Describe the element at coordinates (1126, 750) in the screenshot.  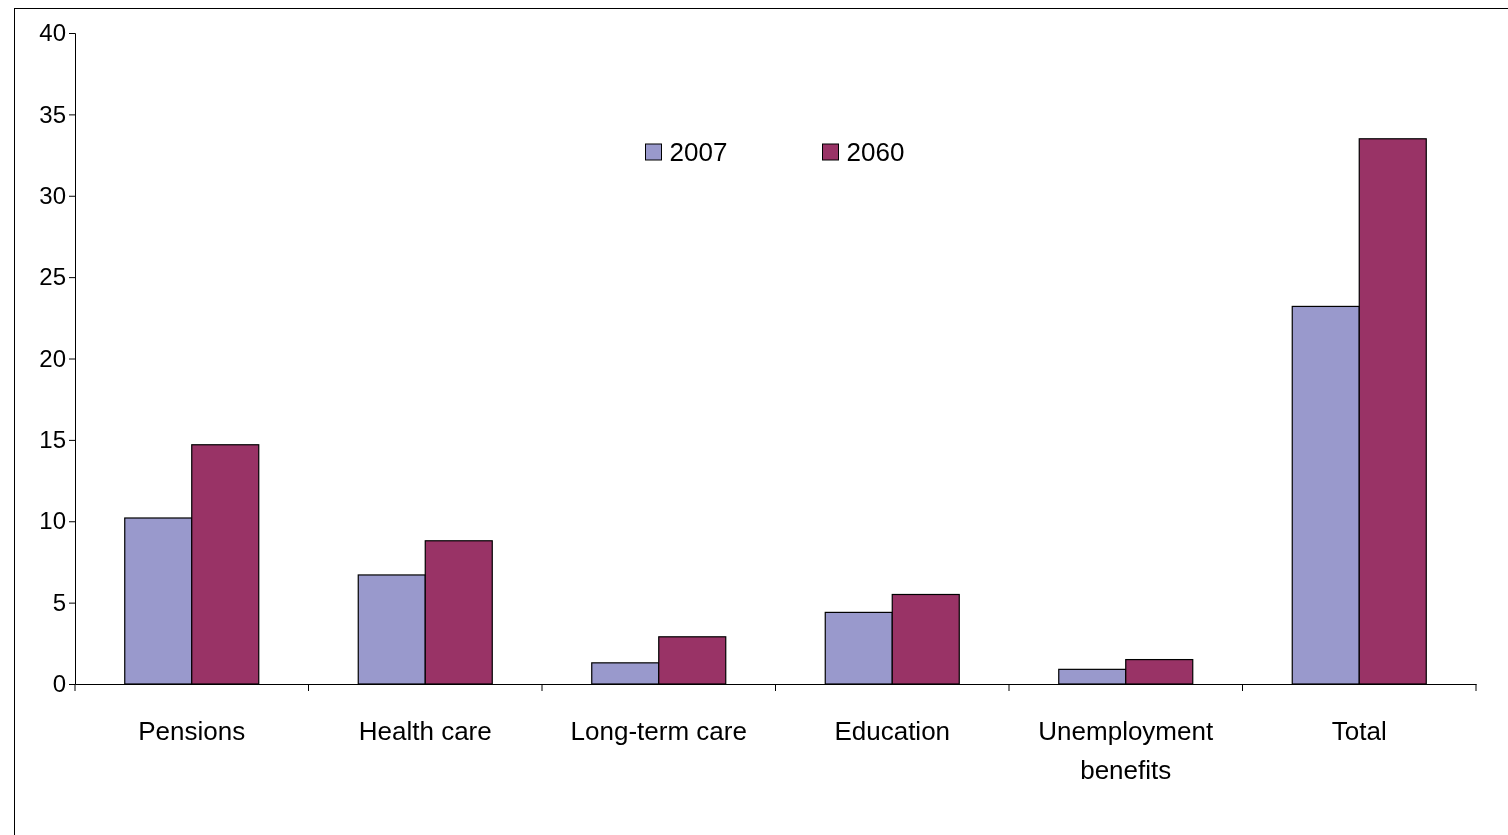
I see `x-tick-label: Unemployment benefits` at that location.